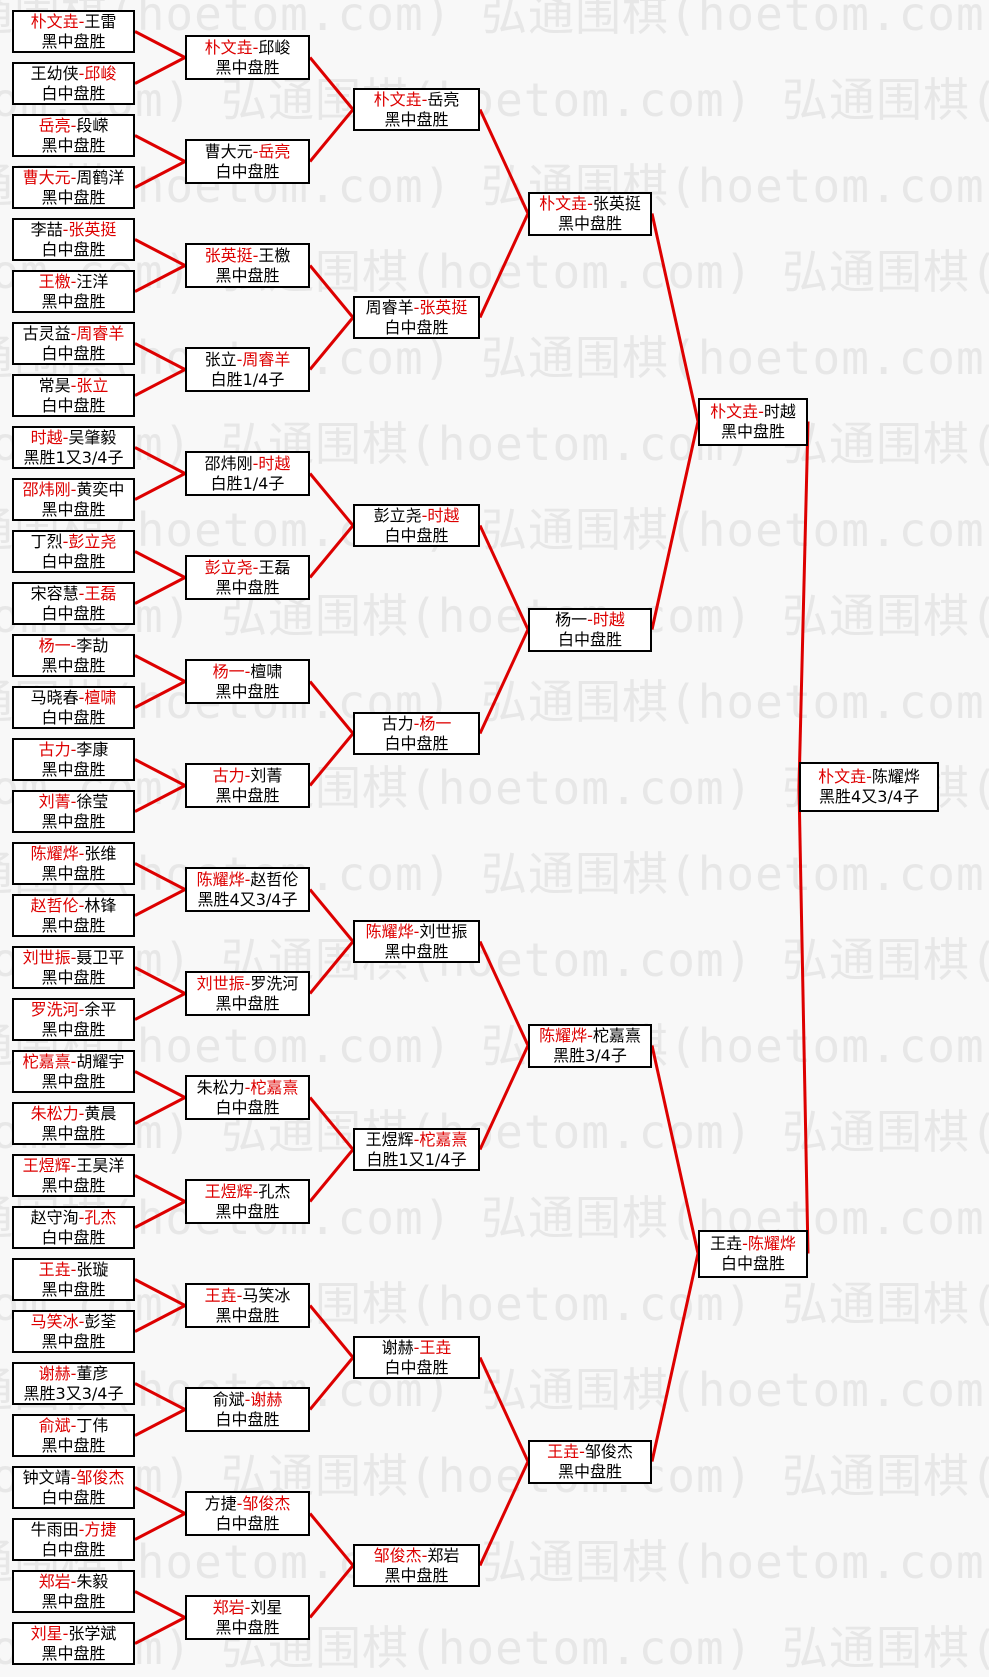 The image size is (989, 1677). What do you see at coordinates (74, 1582) in the screenshot?
I see `match-players: 郑岩-朱毅` at bounding box center [74, 1582].